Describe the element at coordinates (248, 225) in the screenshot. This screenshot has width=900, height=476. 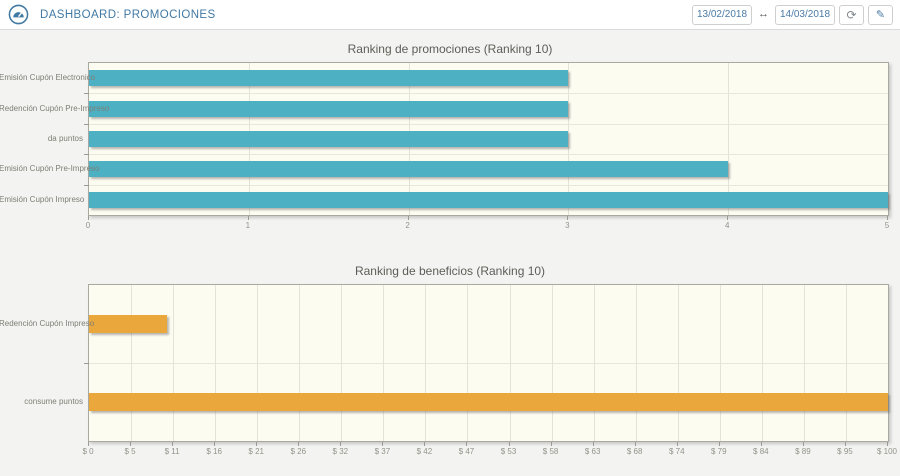
I see `x-axis-label: 1` at that location.